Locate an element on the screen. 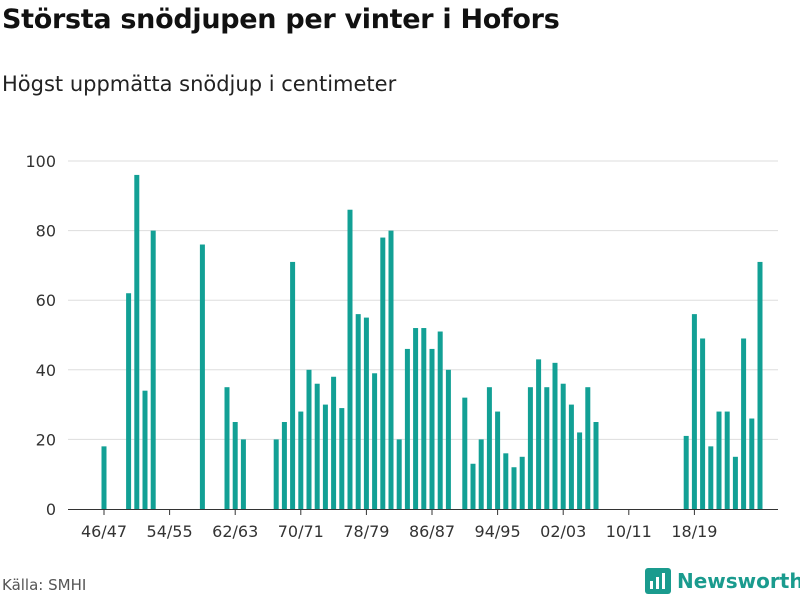  y-tick-label: 20 is located at coordinates (46, 439).